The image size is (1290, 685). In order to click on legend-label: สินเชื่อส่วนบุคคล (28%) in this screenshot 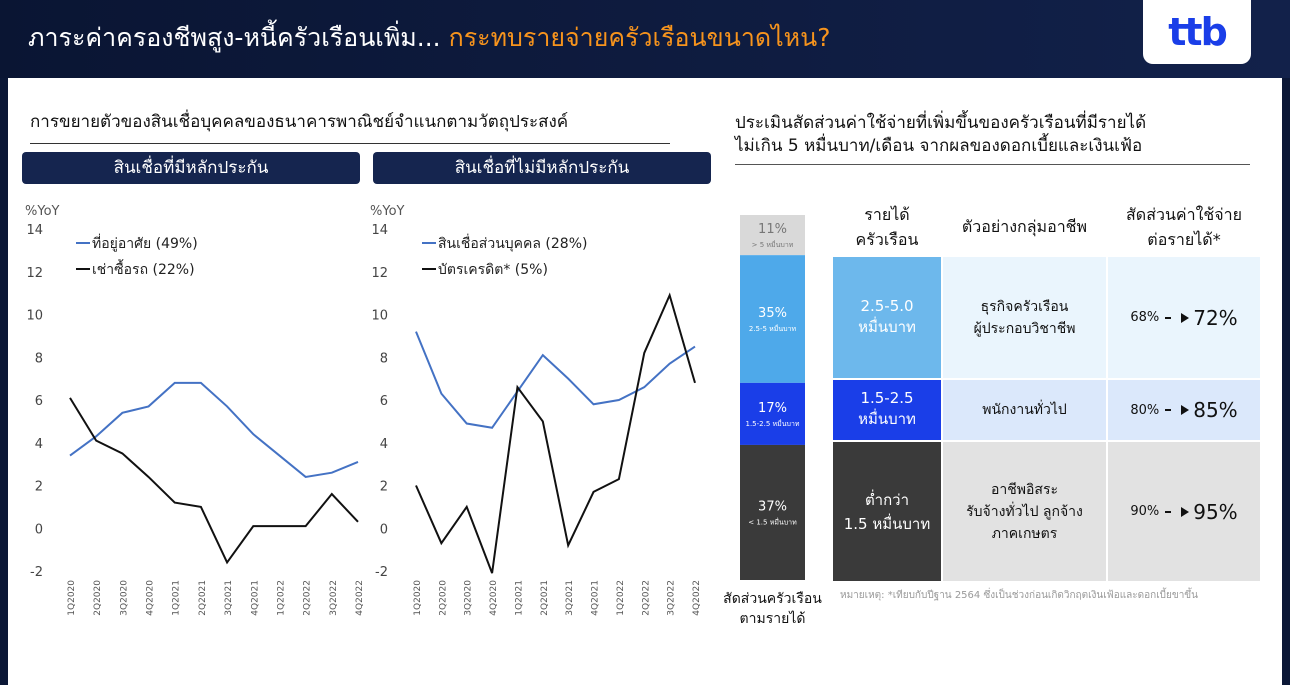, I will do `click(512, 243)`.